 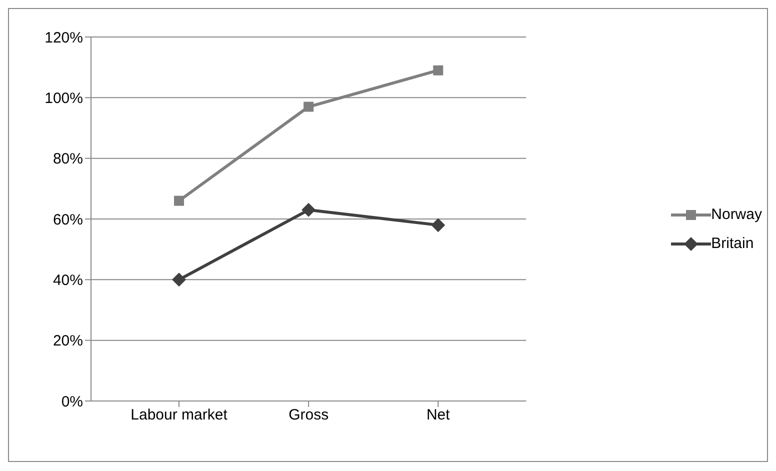 I want to click on legend-label: Britain, so click(x=732, y=243).